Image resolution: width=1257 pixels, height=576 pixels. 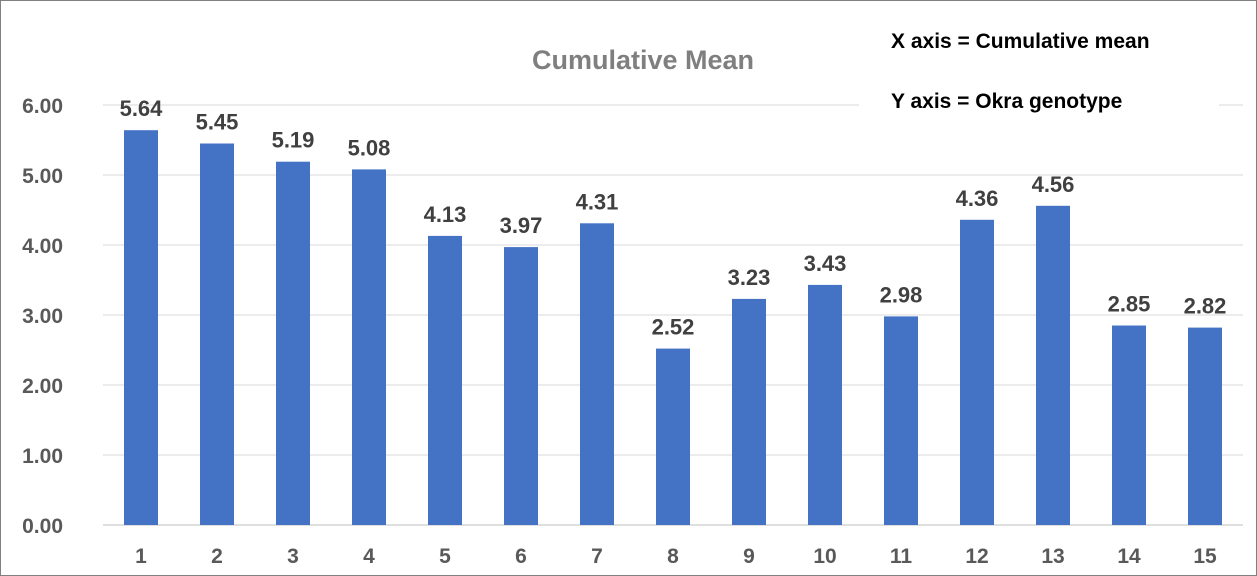 What do you see at coordinates (42, 386) in the screenshot?
I see `y-tick-label: 2.00` at bounding box center [42, 386].